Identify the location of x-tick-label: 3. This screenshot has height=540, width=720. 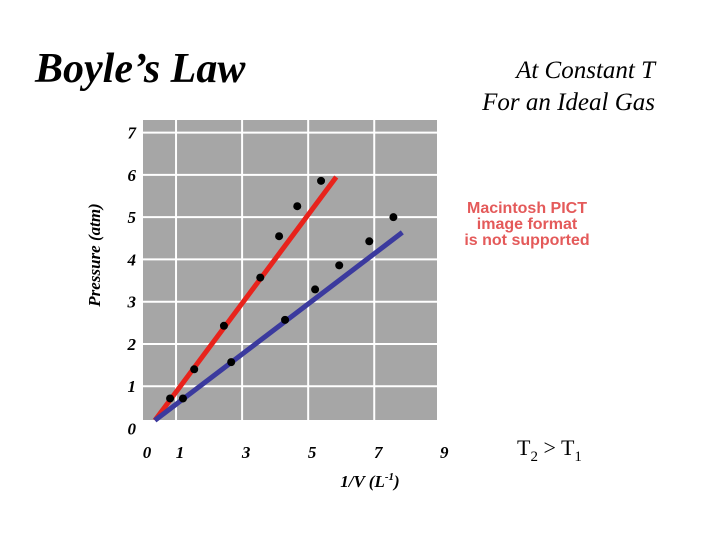
(246, 452).